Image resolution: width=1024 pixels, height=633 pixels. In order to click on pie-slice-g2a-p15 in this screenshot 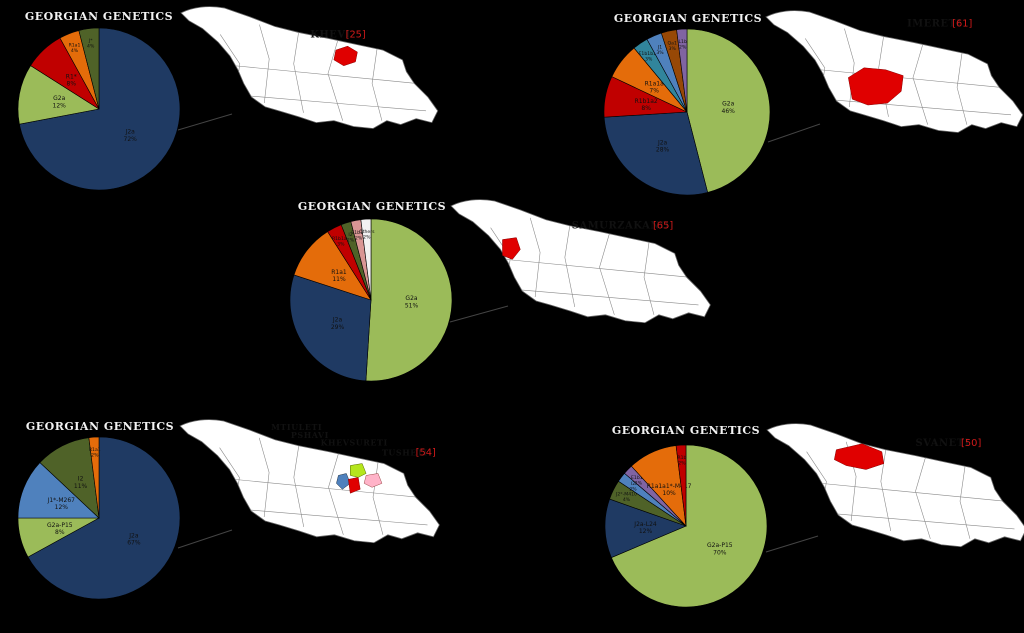, I will do `click(689, 526)`.